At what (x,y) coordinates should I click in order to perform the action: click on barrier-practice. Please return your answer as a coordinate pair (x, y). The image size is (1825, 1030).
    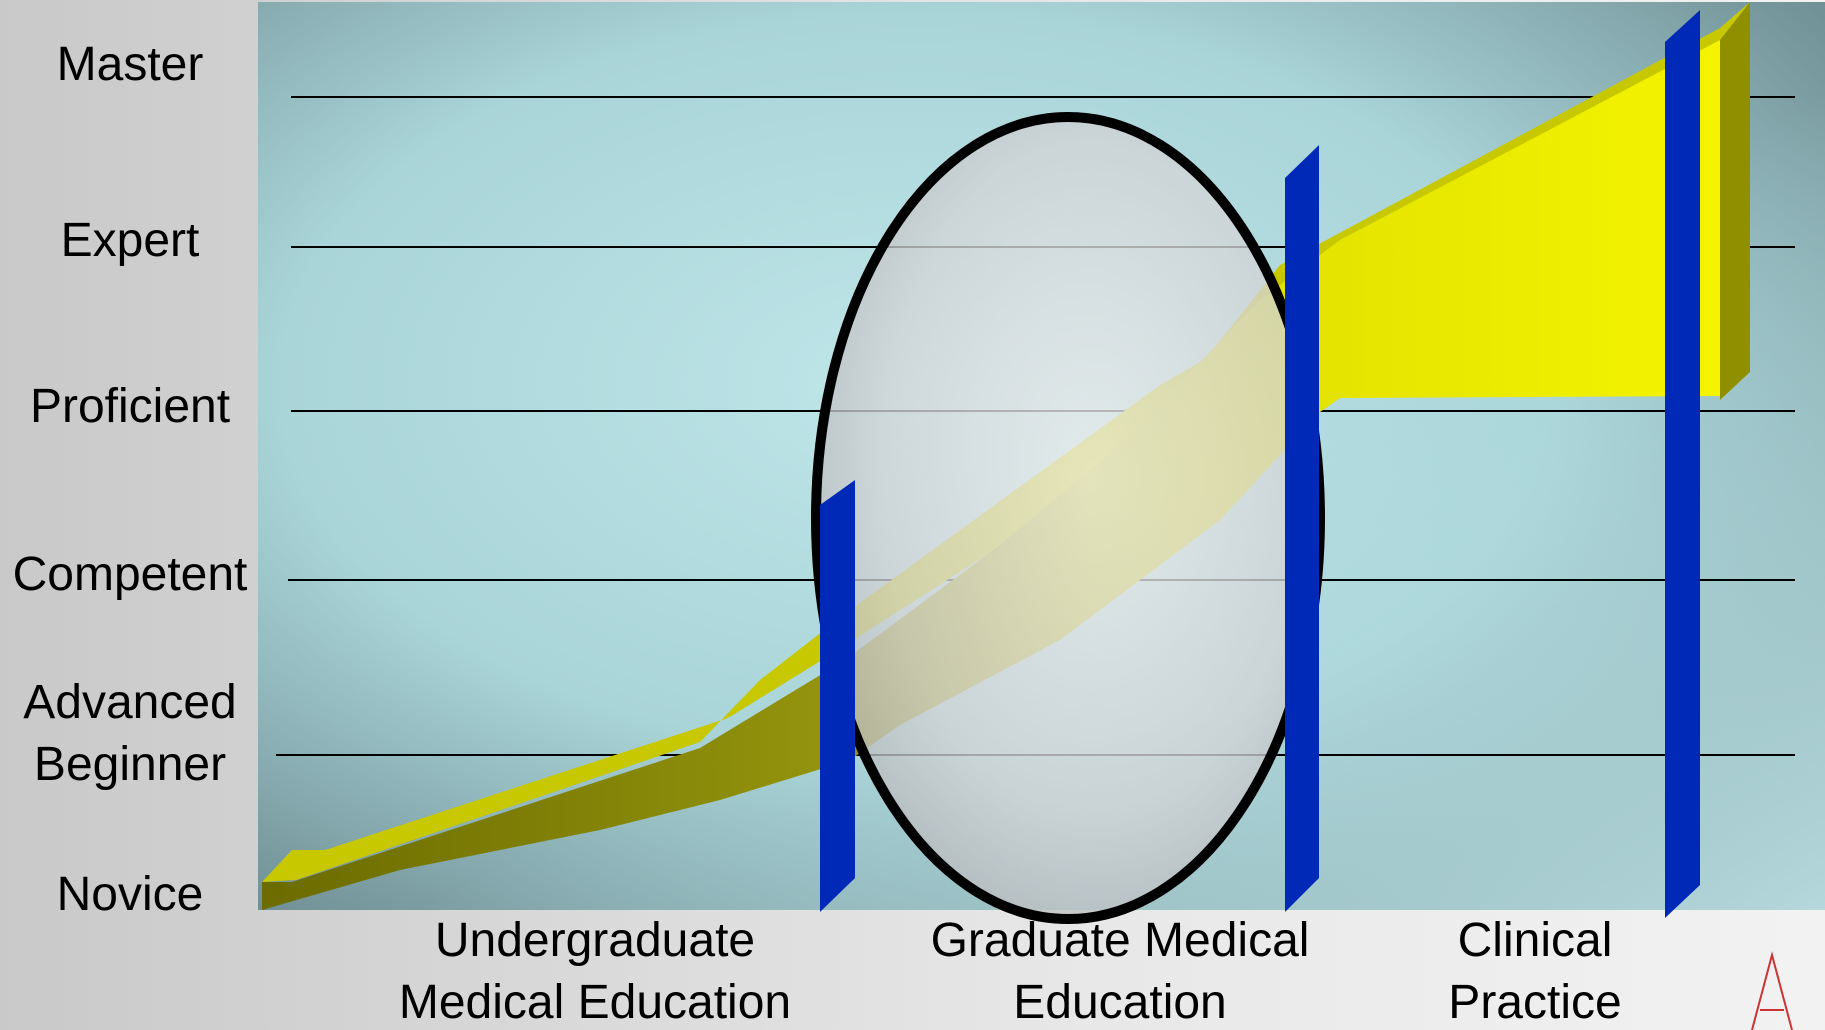
    Looking at the image, I should click on (1682, 464).